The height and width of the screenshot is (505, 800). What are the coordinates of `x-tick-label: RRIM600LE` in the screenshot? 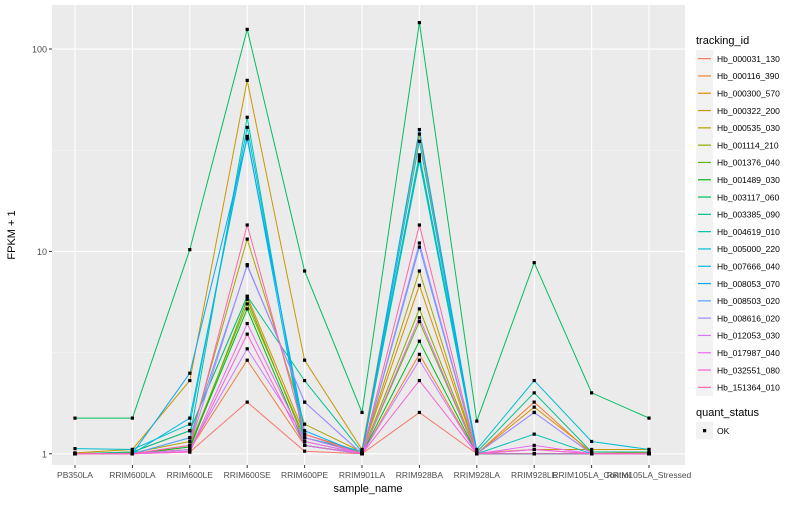 It's located at (190, 475).